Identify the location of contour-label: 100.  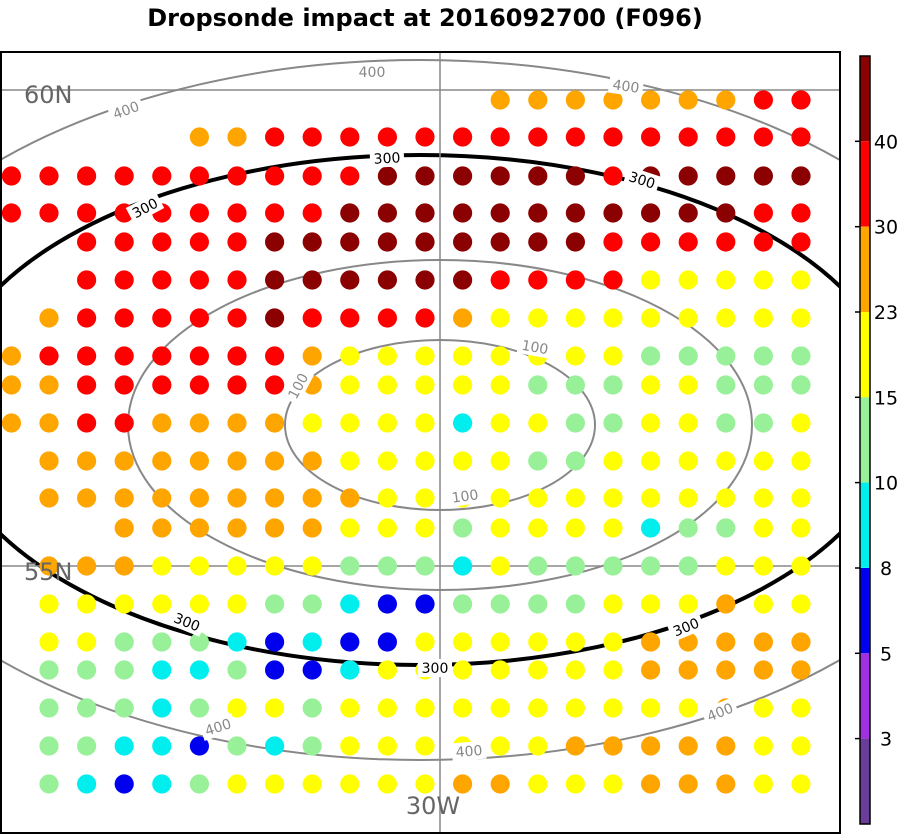
(535, 347).